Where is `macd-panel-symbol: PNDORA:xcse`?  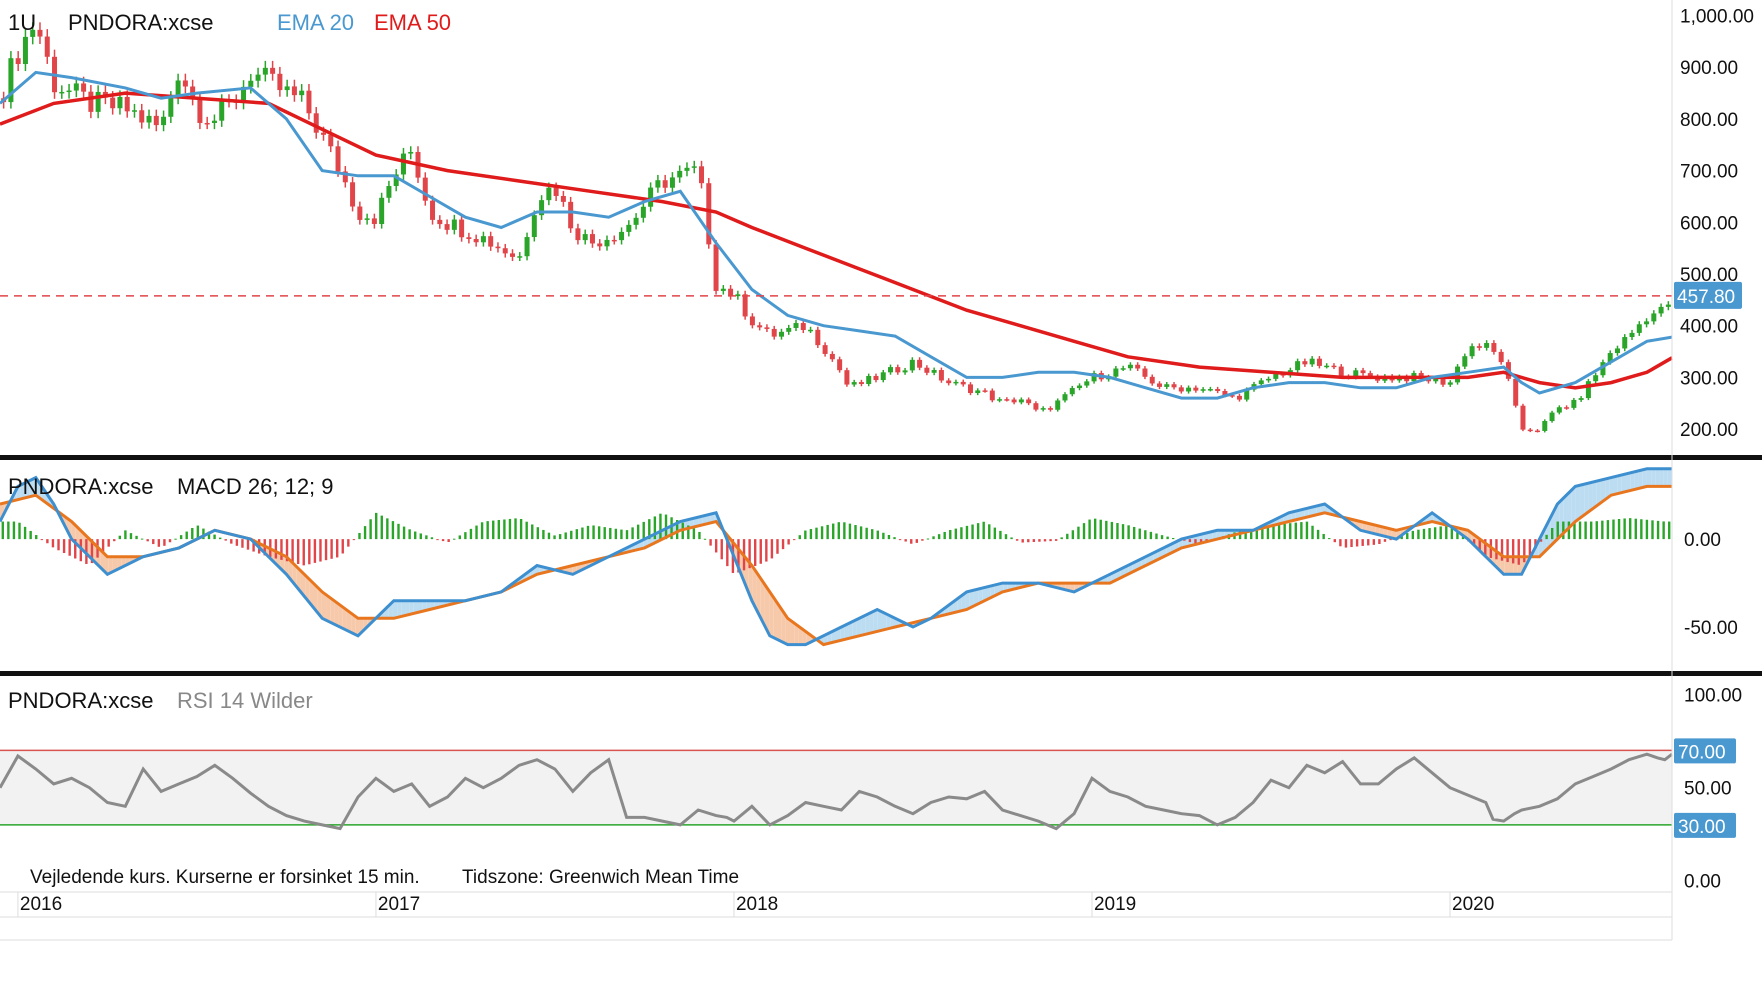
macd-panel-symbol: PNDORA:xcse is located at coordinates (80, 486).